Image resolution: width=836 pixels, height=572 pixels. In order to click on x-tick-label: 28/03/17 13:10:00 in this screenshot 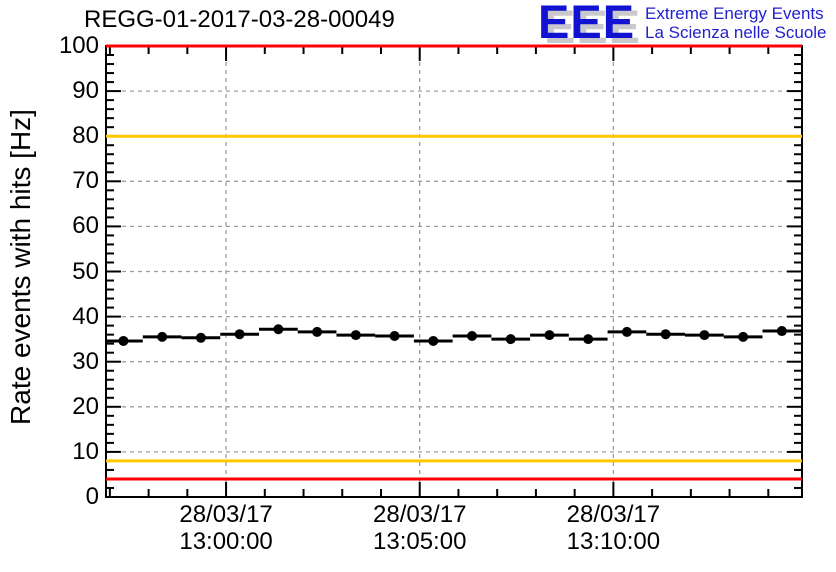, I will do `click(613, 528)`.